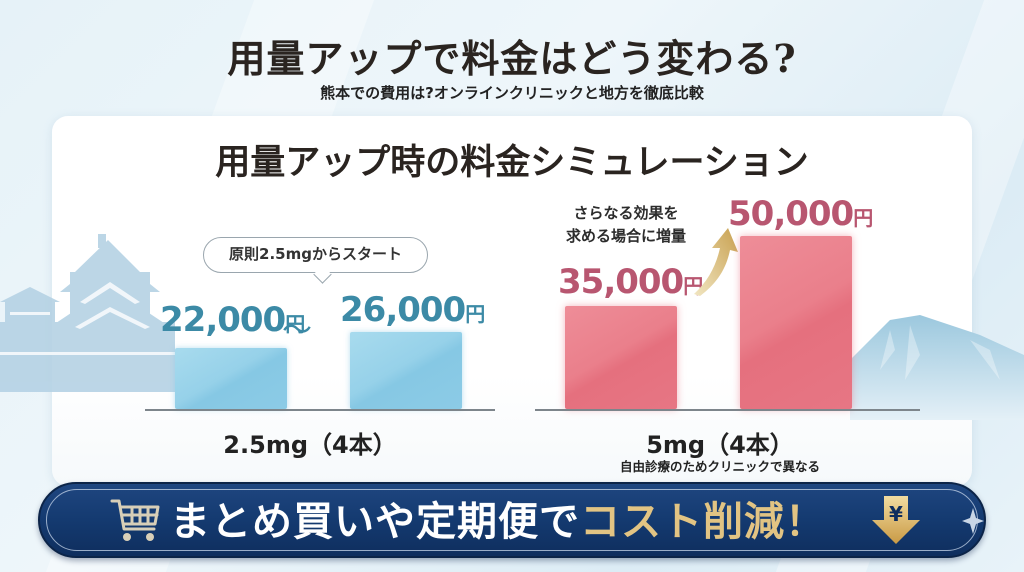 The height and width of the screenshot is (572, 1024). I want to click on page-subtitle: 熊本での費用は?オンラインクリニックと地方を徹底比較, so click(512, 93).